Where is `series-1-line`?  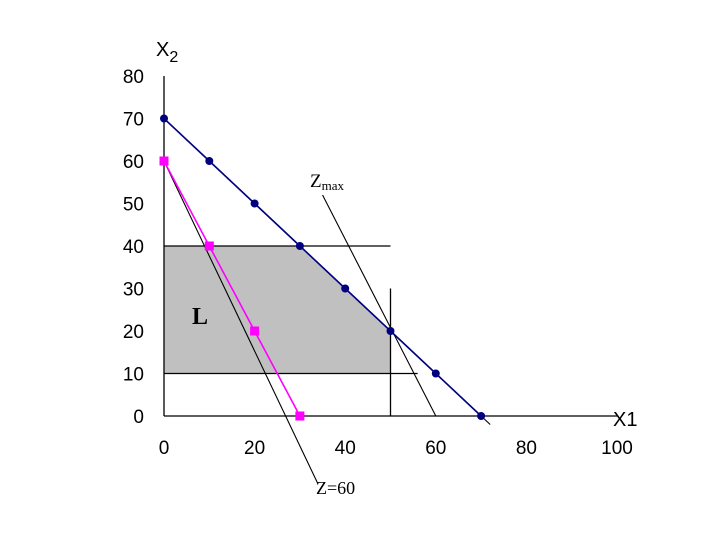
series-1-line is located at coordinates (232, 288).